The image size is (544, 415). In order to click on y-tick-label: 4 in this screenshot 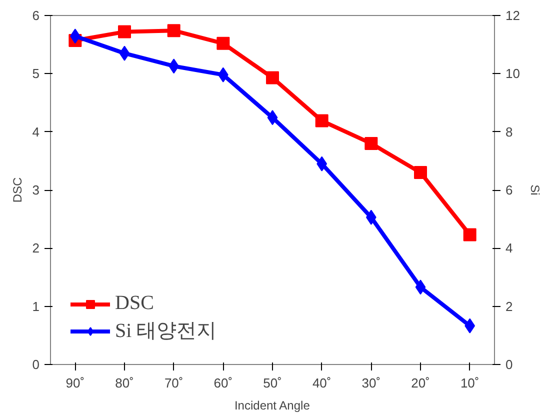, I will do `click(36, 132)`.